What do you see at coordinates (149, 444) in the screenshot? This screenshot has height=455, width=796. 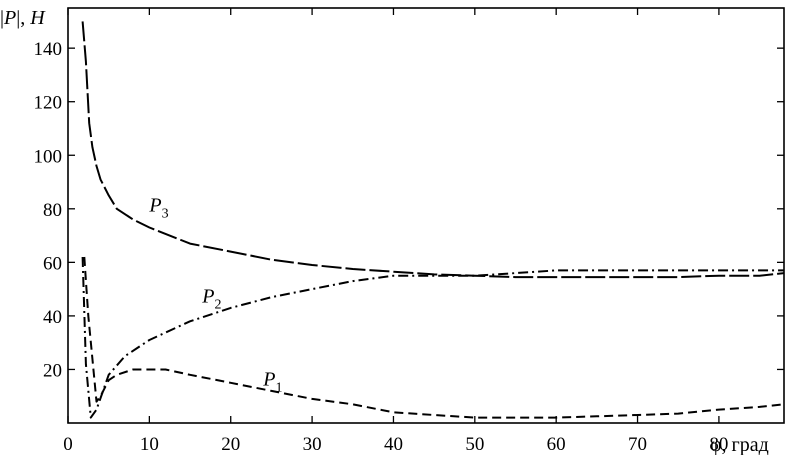 I see `x-tick-label: 10` at bounding box center [149, 444].